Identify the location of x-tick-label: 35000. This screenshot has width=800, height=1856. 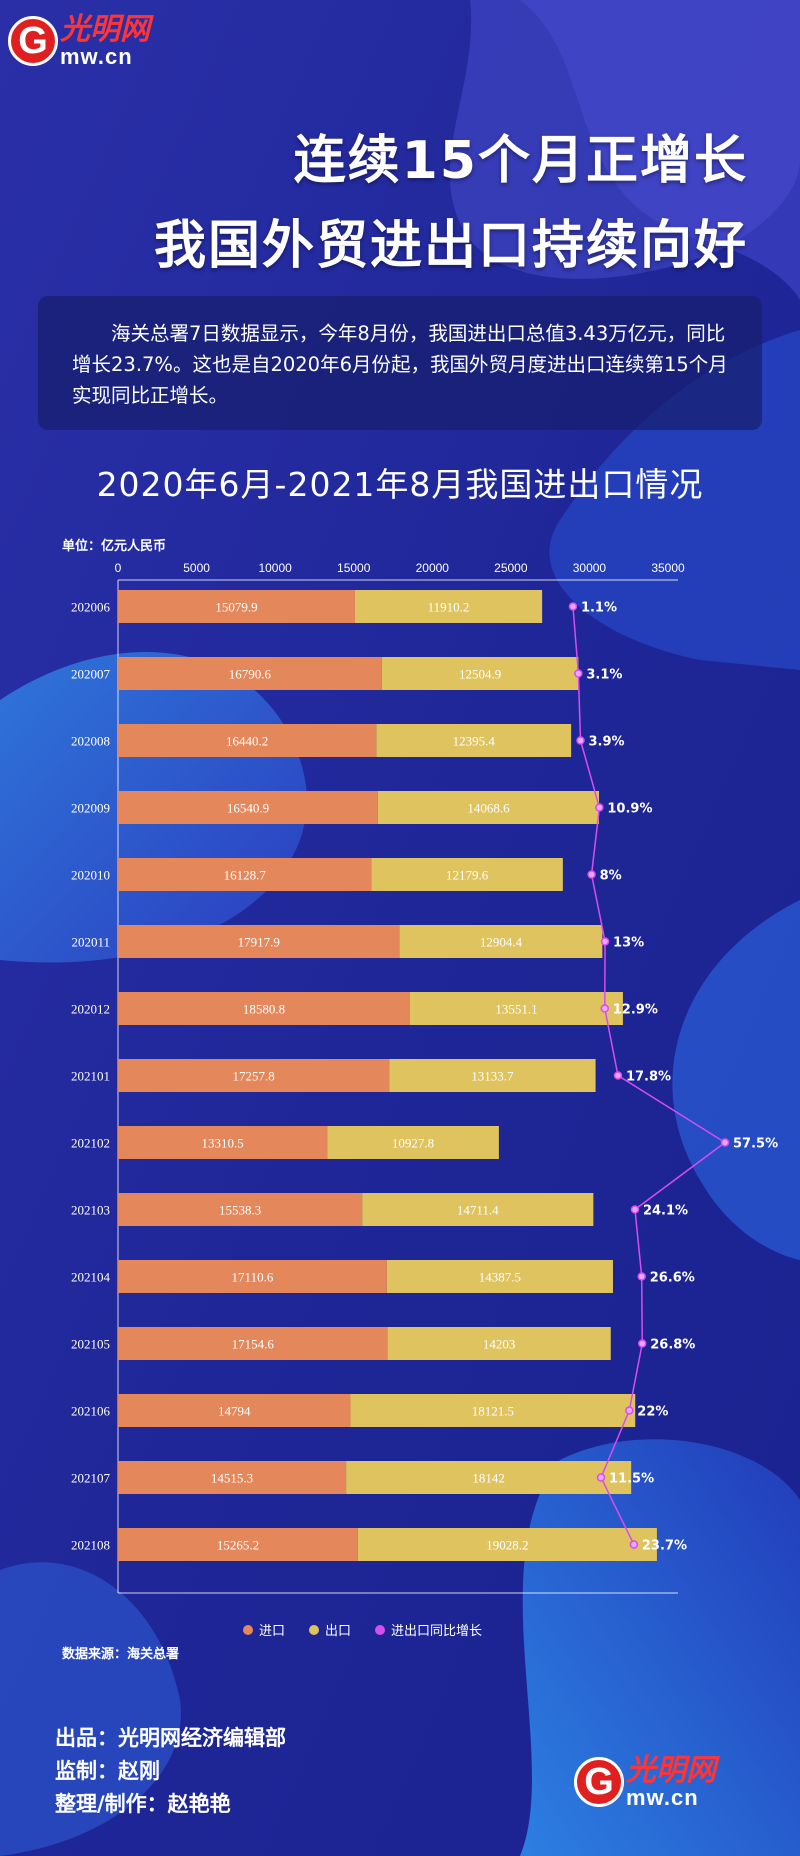
(668, 568).